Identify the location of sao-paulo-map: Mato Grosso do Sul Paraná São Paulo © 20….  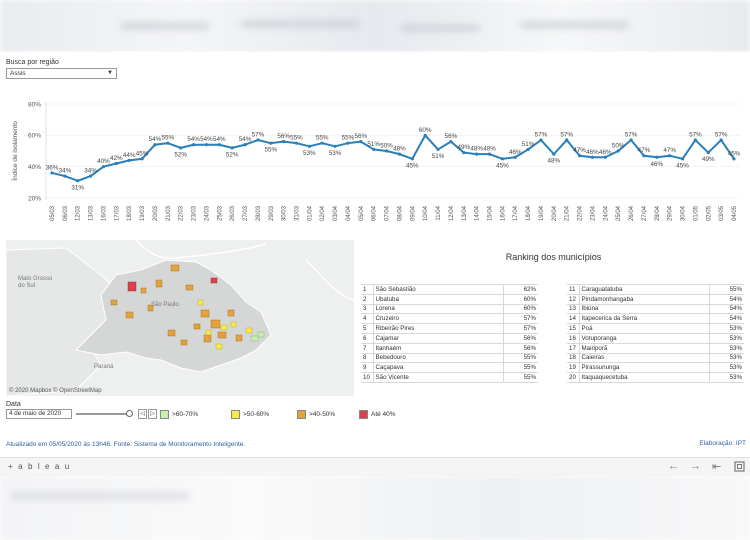
(180, 318).